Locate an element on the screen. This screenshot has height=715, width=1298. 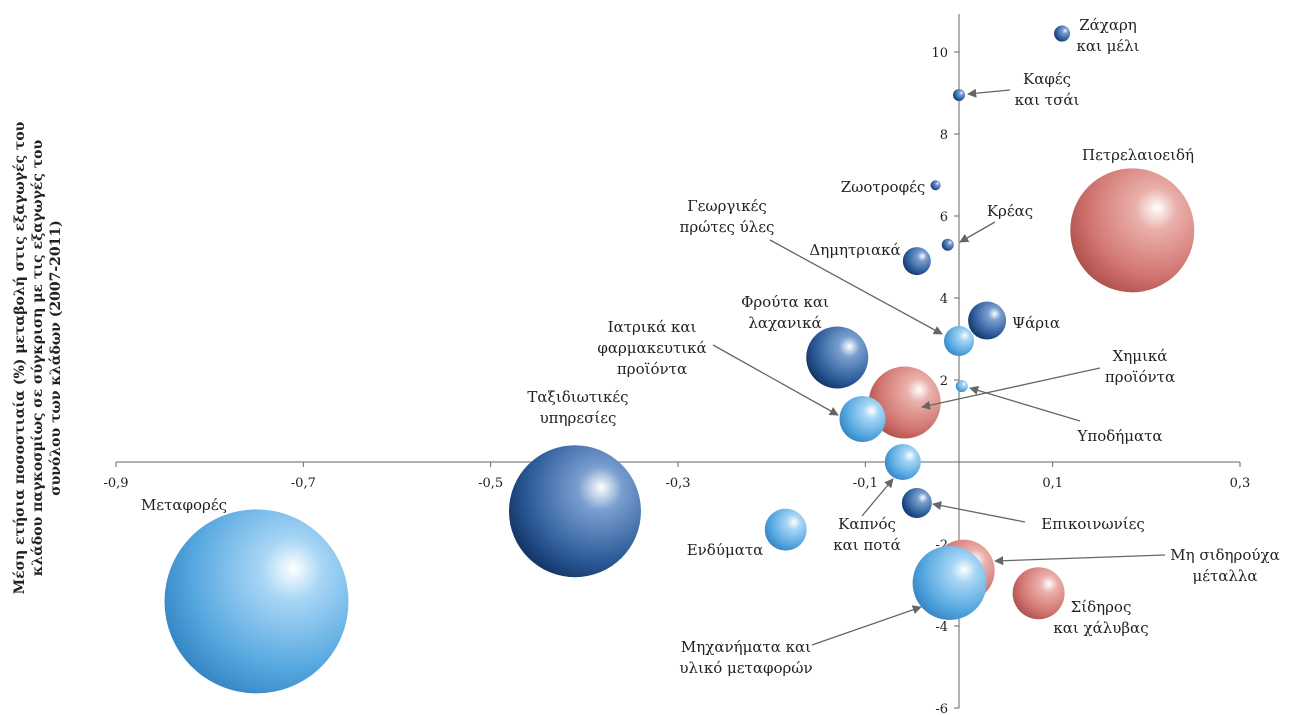
y-tick-label: 8 is located at coordinates (944, 135).